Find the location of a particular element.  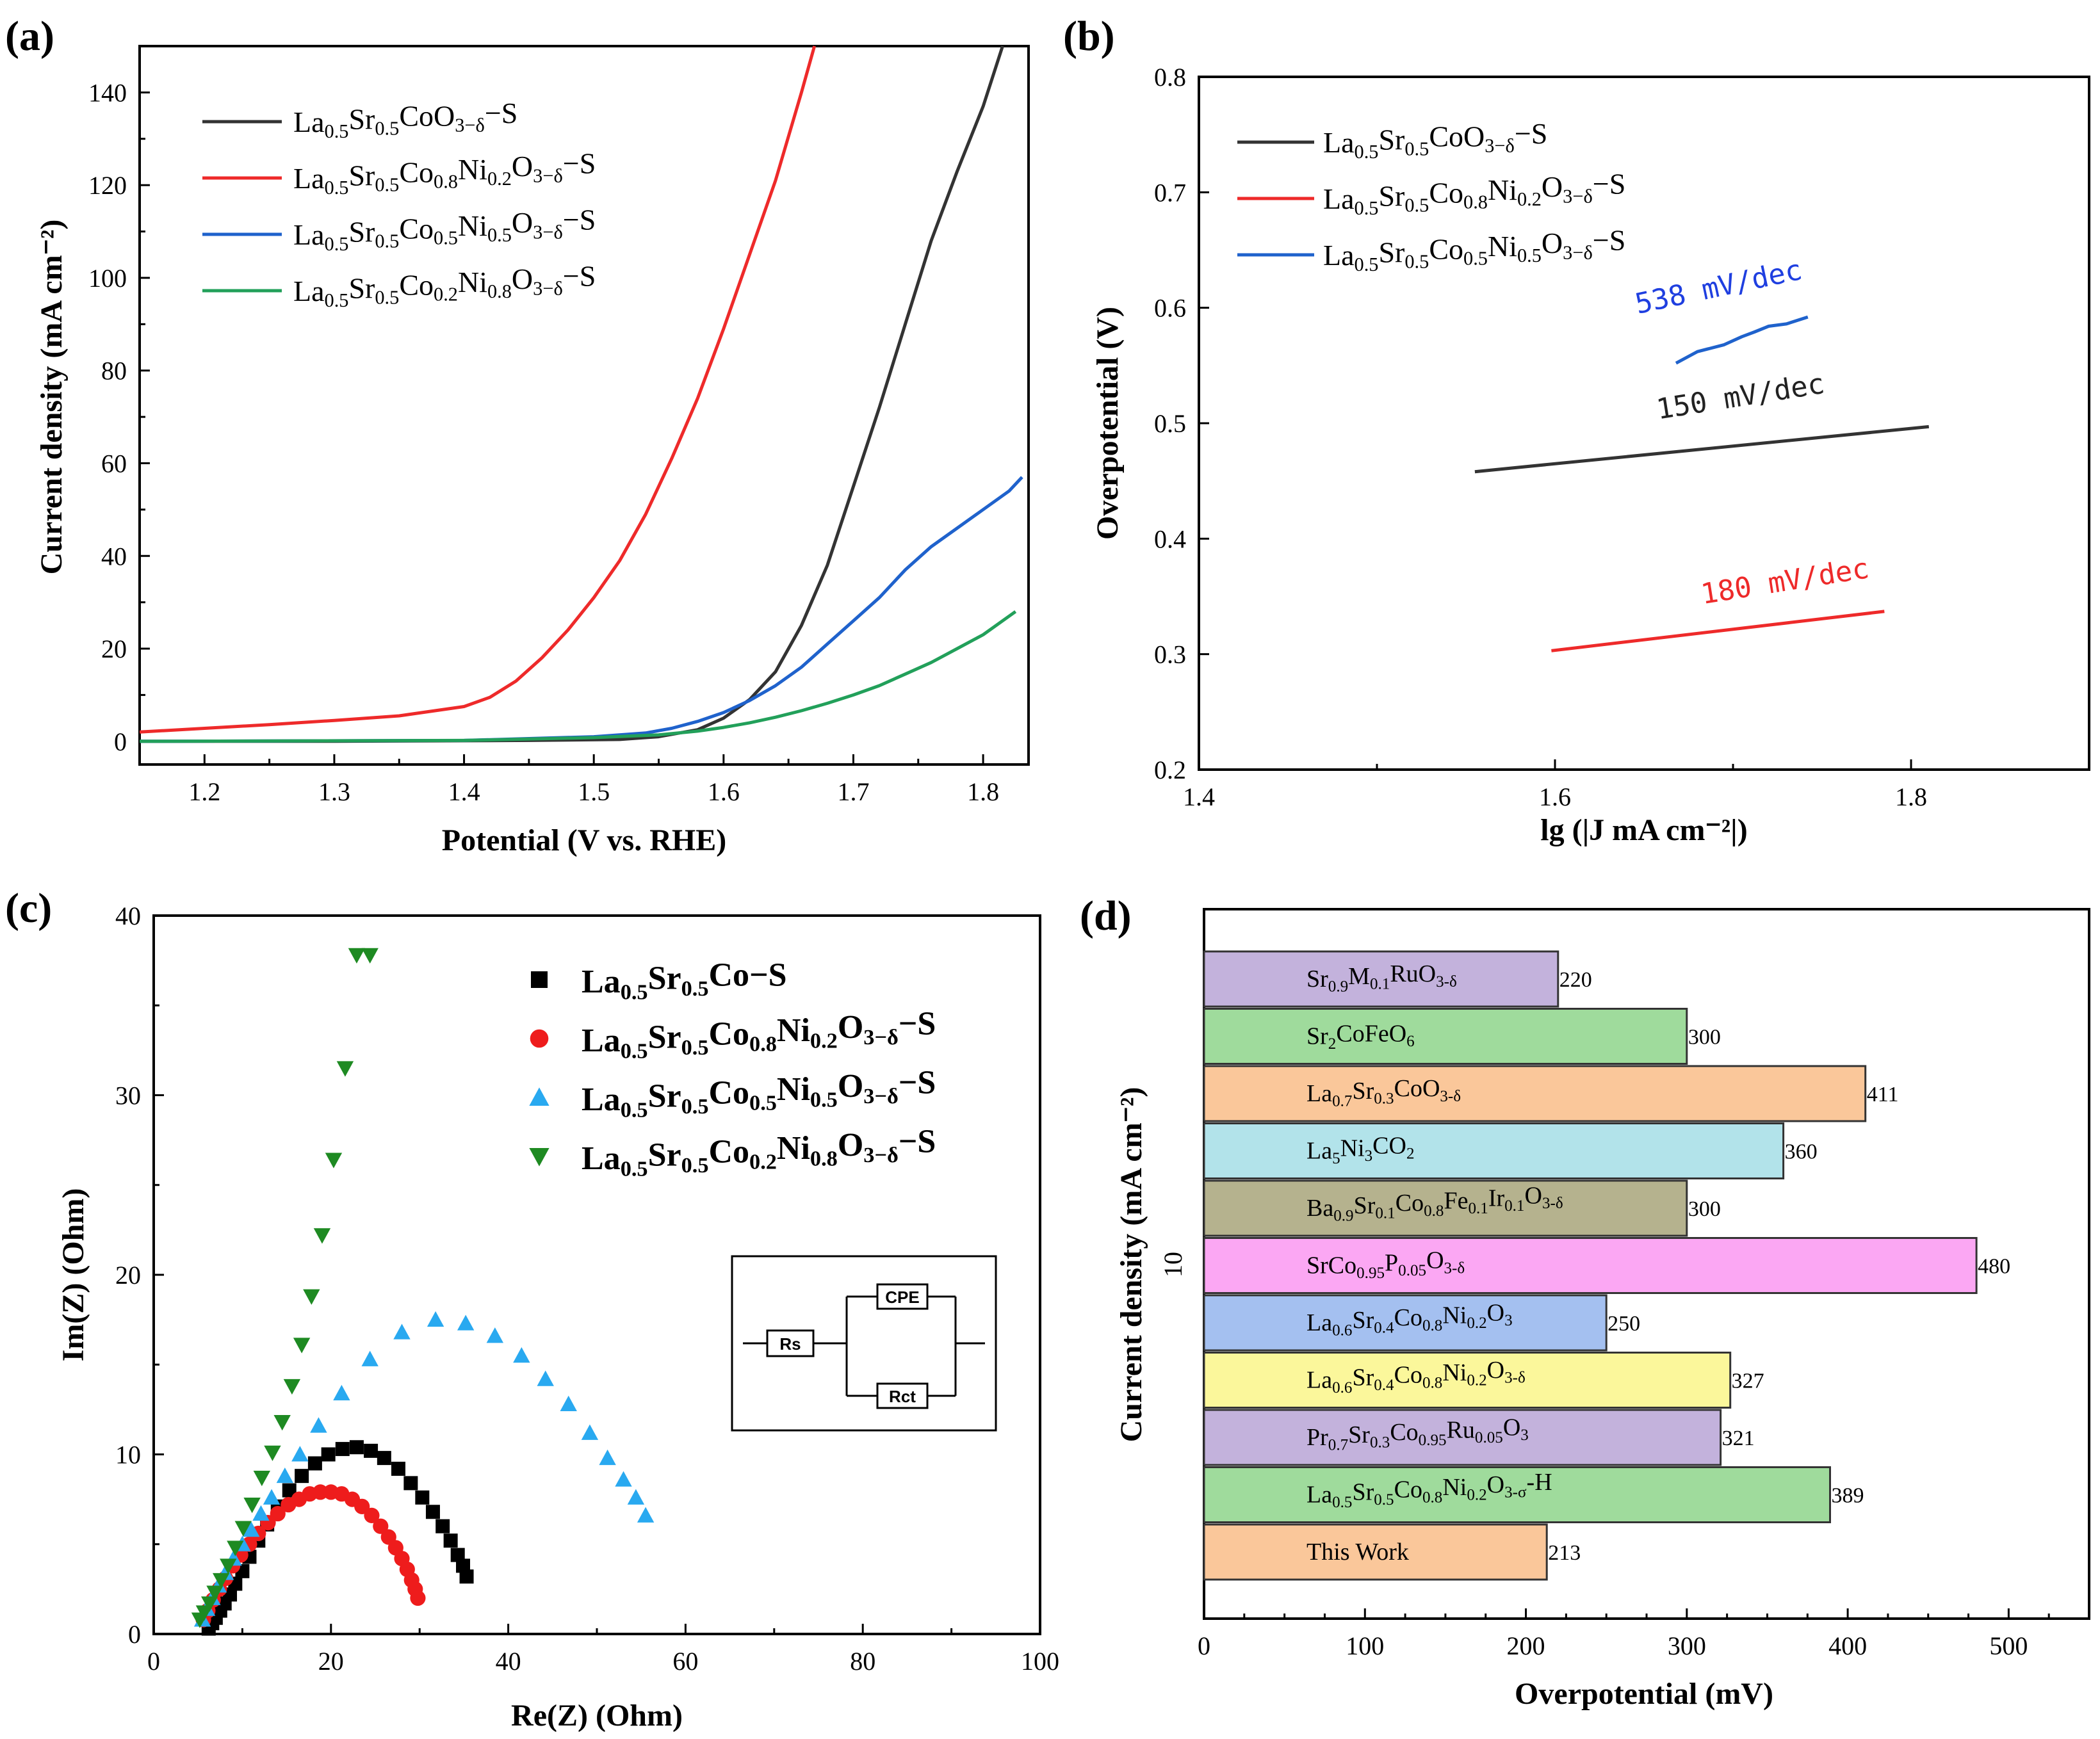

legend-entry-4: La0.5Sr0.5Co0.2Ni0.8O3−δ−S is located at coordinates (759, 1152).